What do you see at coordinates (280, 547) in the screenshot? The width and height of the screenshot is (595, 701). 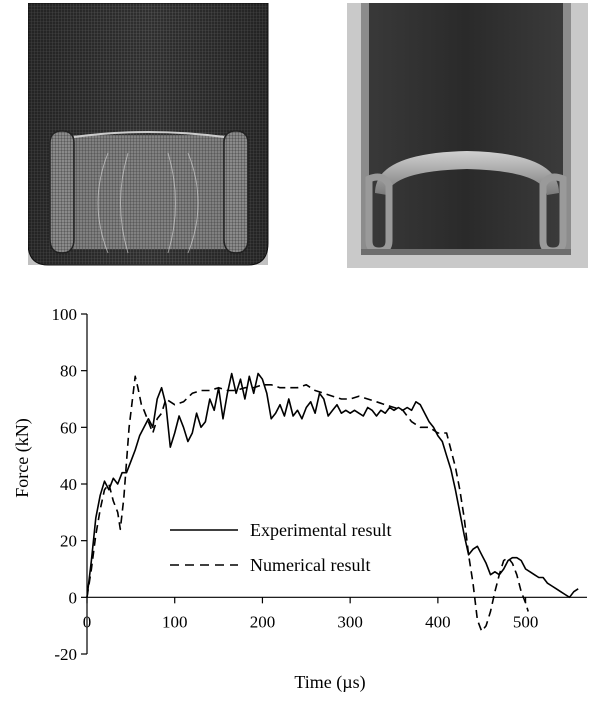 I see `chart-legend: Experimental result Numerical result` at bounding box center [280, 547].